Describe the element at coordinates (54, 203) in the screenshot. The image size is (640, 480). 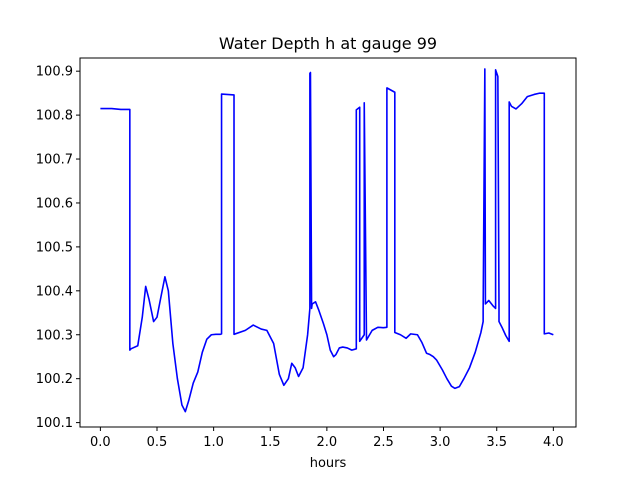
I see `y-tick-label: 100.6` at that location.